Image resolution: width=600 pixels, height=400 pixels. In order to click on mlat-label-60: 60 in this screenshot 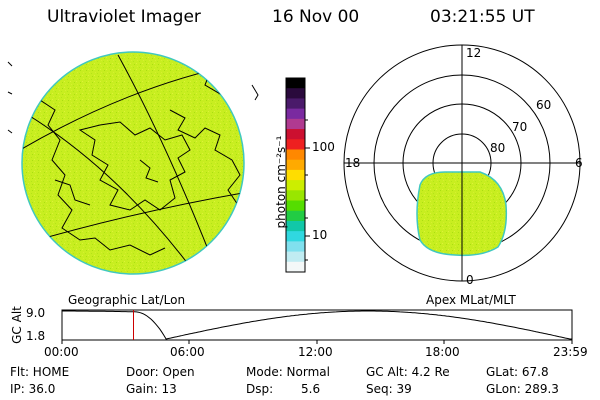, I will do `click(544, 105)`.